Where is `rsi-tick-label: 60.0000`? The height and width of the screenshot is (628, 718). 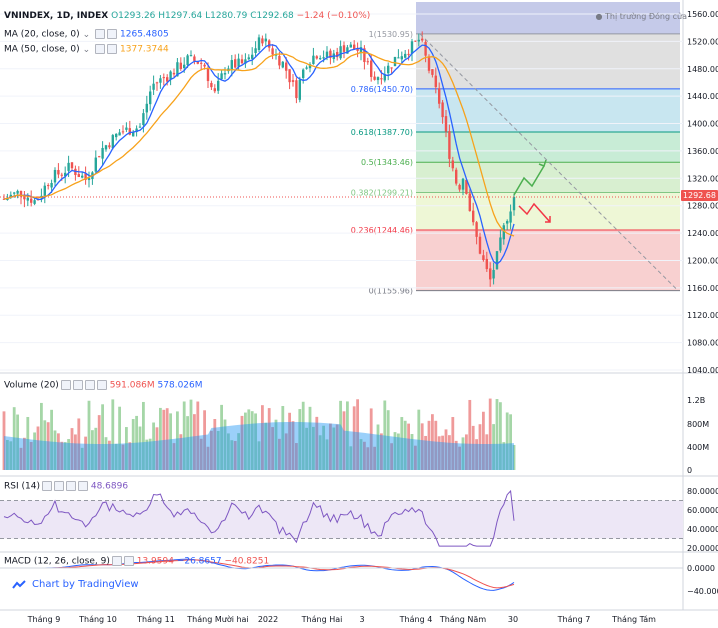
rsi-tick-label: 60.0000 is located at coordinates (702, 510).